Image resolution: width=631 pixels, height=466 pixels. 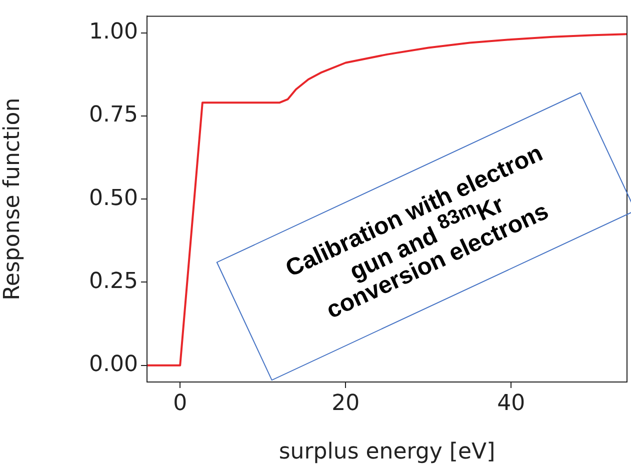 I want to click on y-tick-label: 0.00, so click(x=113, y=365).